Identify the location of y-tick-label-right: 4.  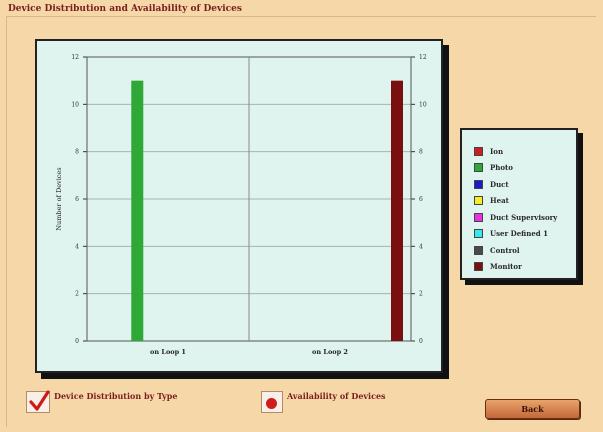
(421, 246).